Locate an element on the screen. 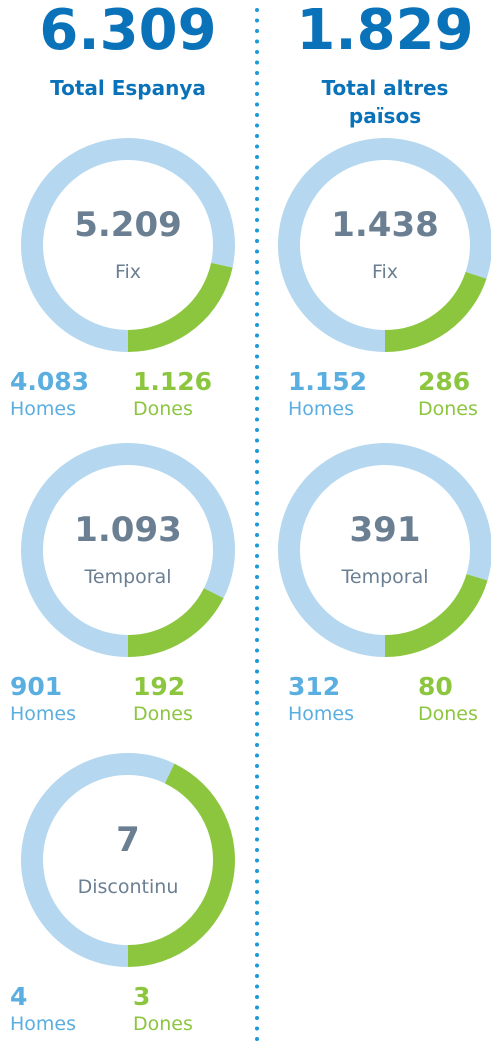 The image size is (491, 1042). dones-value: 192 is located at coordinates (159, 686).